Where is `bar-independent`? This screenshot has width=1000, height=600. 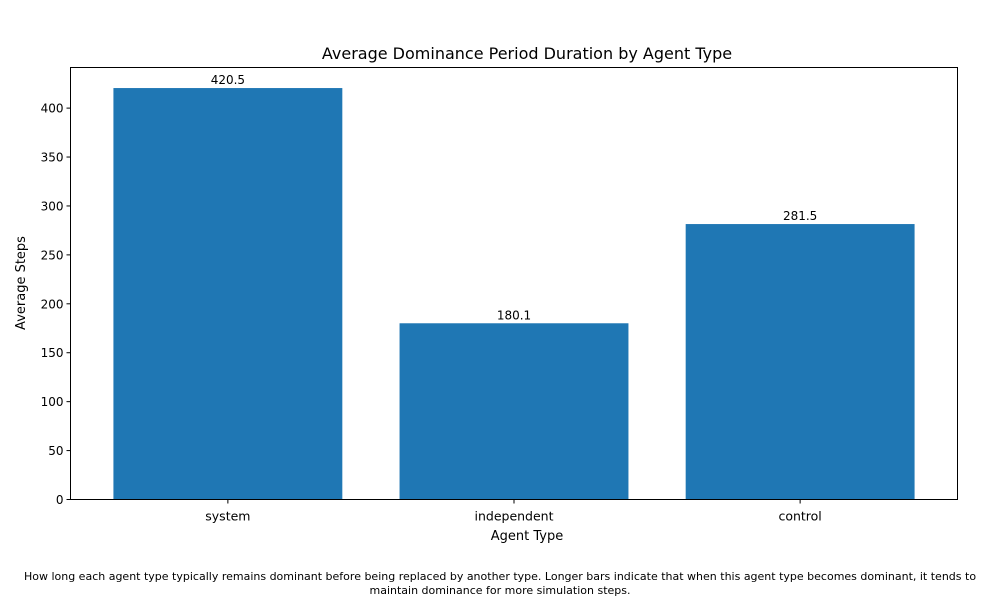
bar-independent is located at coordinates (514, 411).